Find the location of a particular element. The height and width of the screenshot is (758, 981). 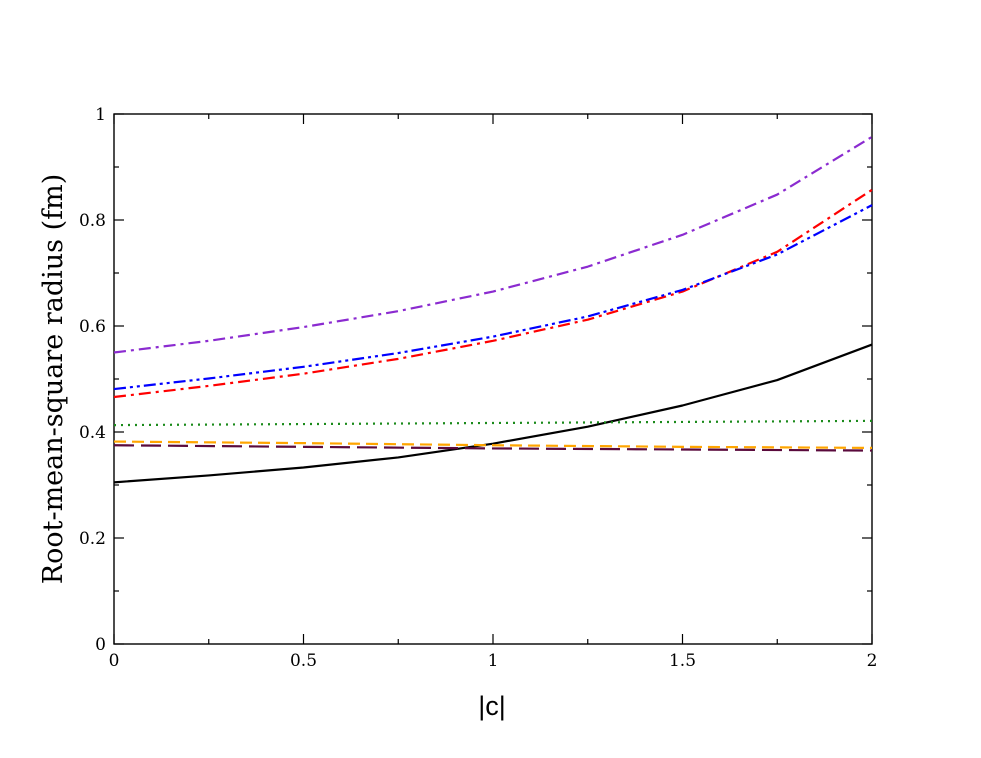

y-tick-label: 0.4 is located at coordinates (92, 433).